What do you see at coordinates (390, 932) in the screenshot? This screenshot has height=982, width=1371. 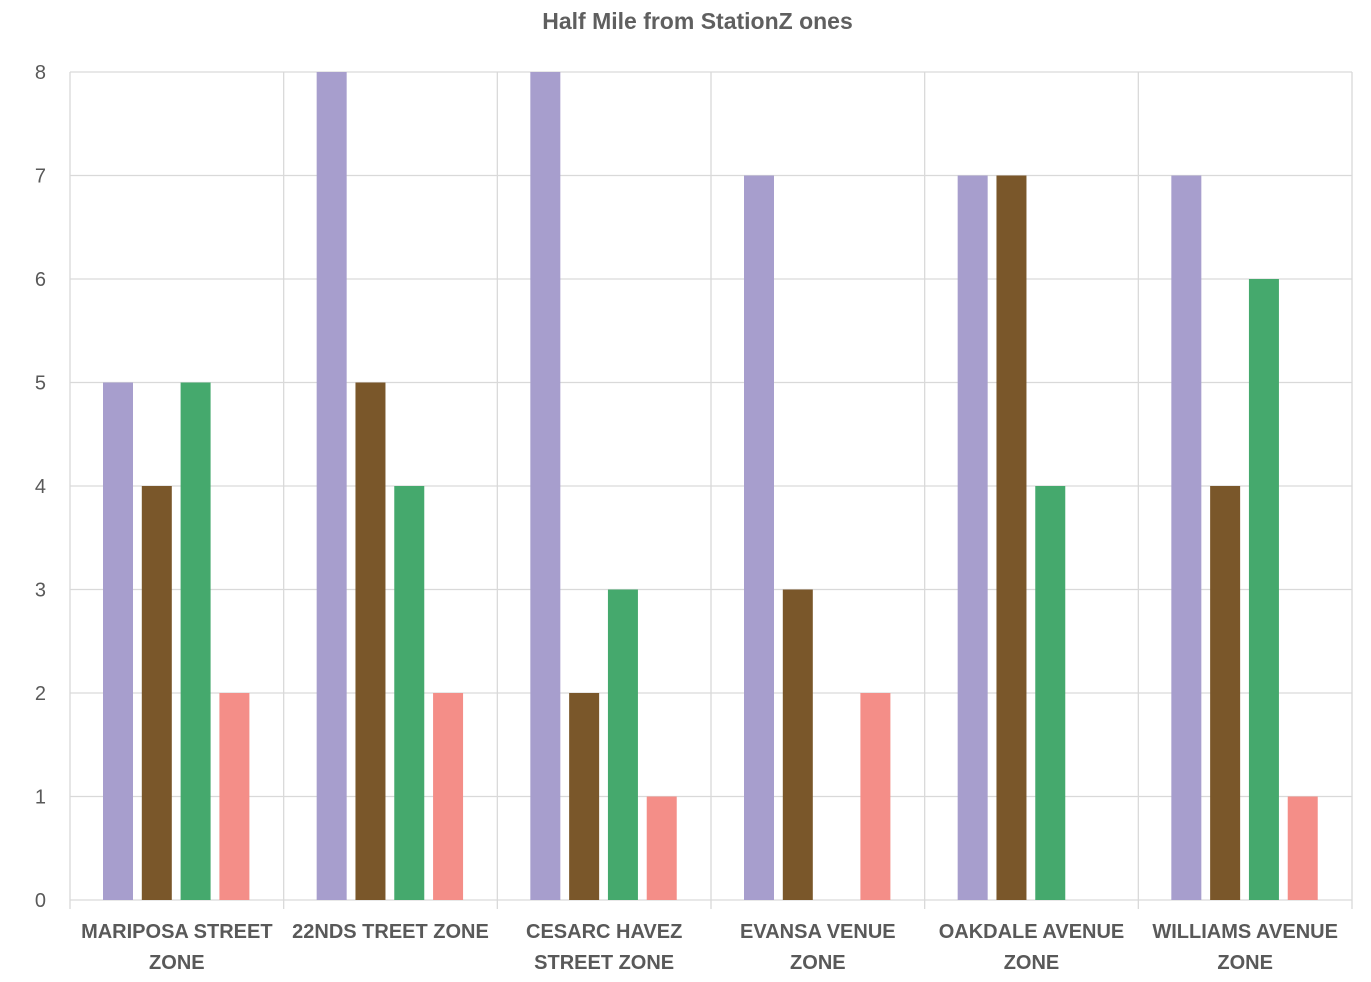 I see `x-tick-label: 22NDS TREET ZONE` at bounding box center [390, 932].